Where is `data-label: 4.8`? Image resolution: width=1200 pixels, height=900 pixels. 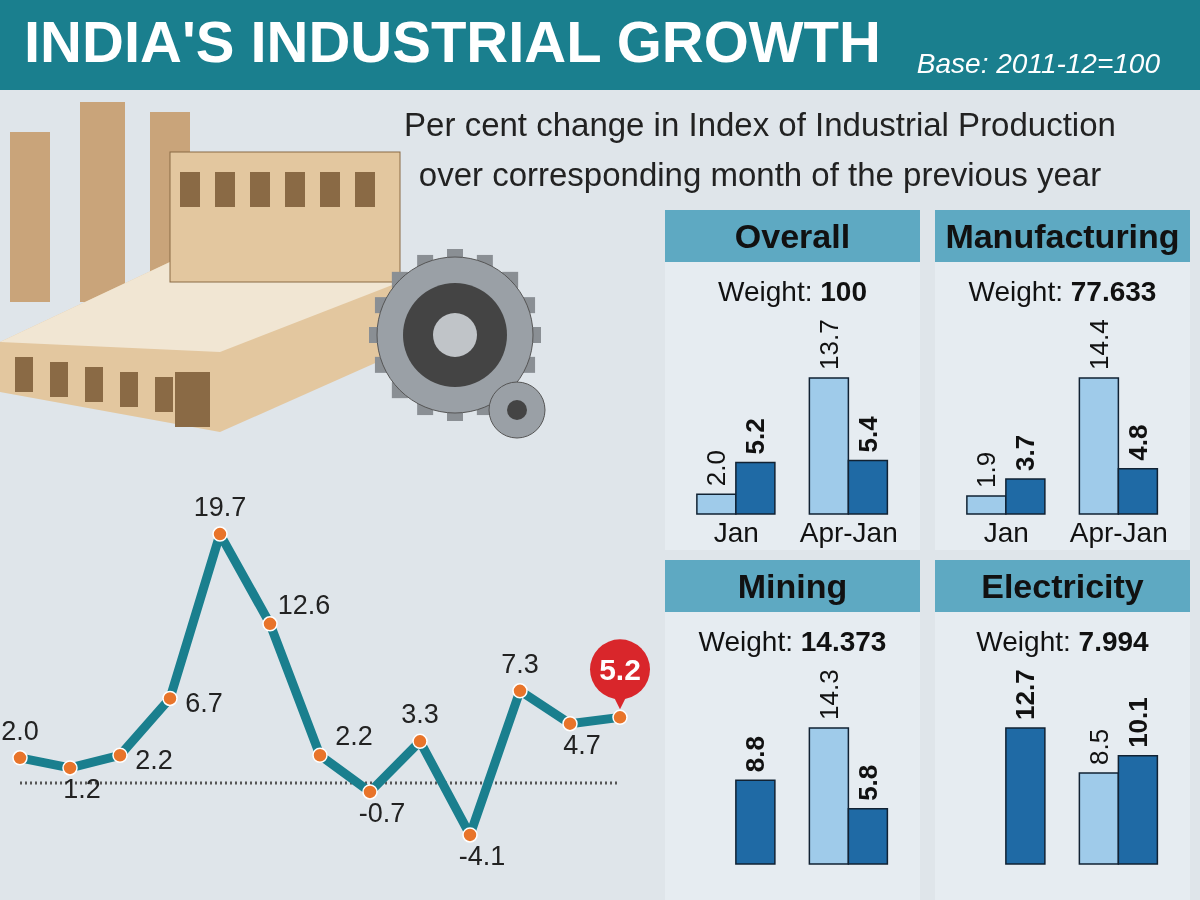 data-label: 4.8 is located at coordinates (1137, 442).